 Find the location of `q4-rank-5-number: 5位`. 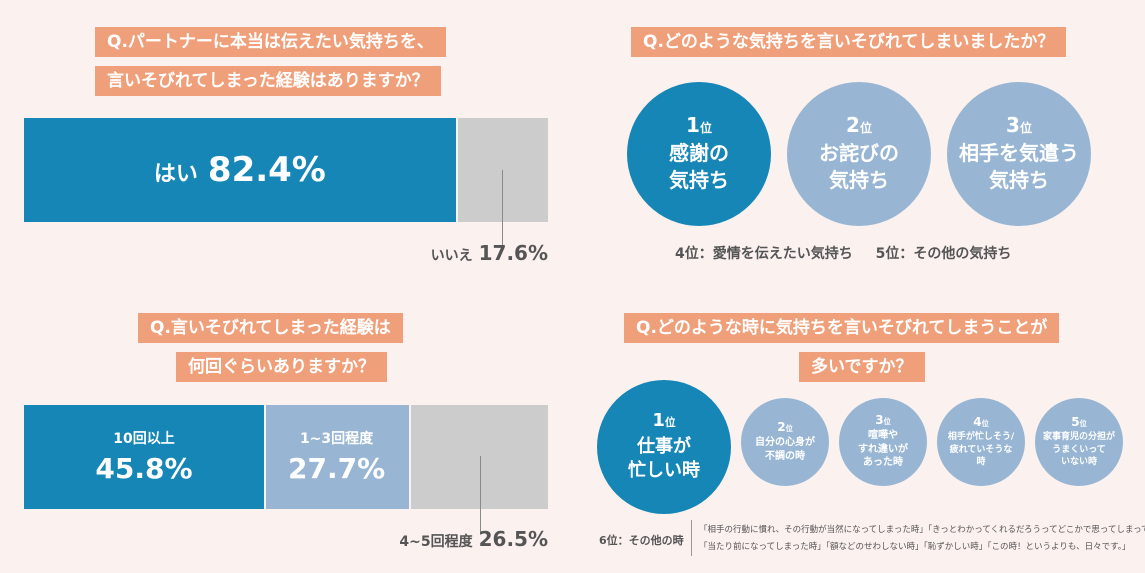

q4-rank-5-number: 5位 is located at coordinates (1079, 422).